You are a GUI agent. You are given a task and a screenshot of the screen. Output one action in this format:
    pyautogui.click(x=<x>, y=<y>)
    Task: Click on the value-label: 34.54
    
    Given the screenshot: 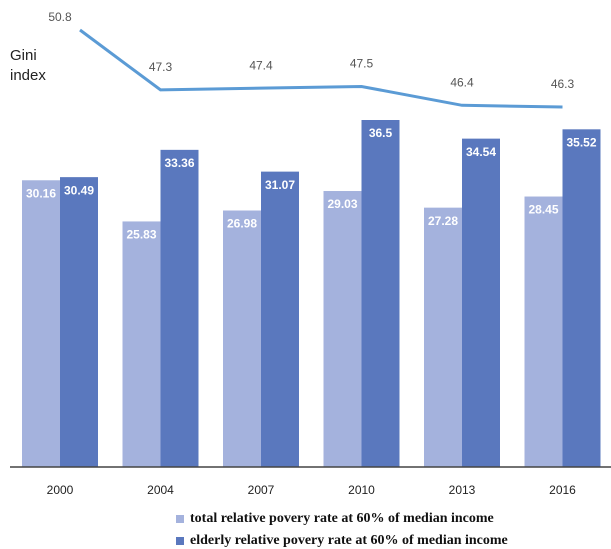 What is the action you would take?
    pyautogui.click(x=481, y=152)
    